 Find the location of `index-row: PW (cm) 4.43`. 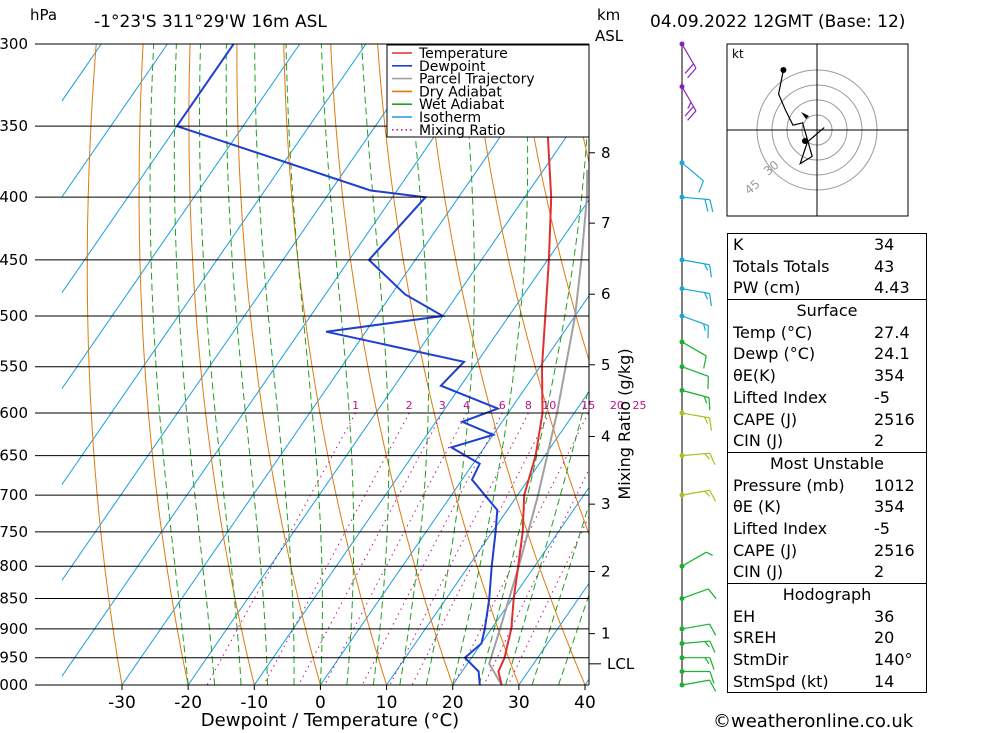

index-row: PW (cm) 4.43 is located at coordinates (827, 288).